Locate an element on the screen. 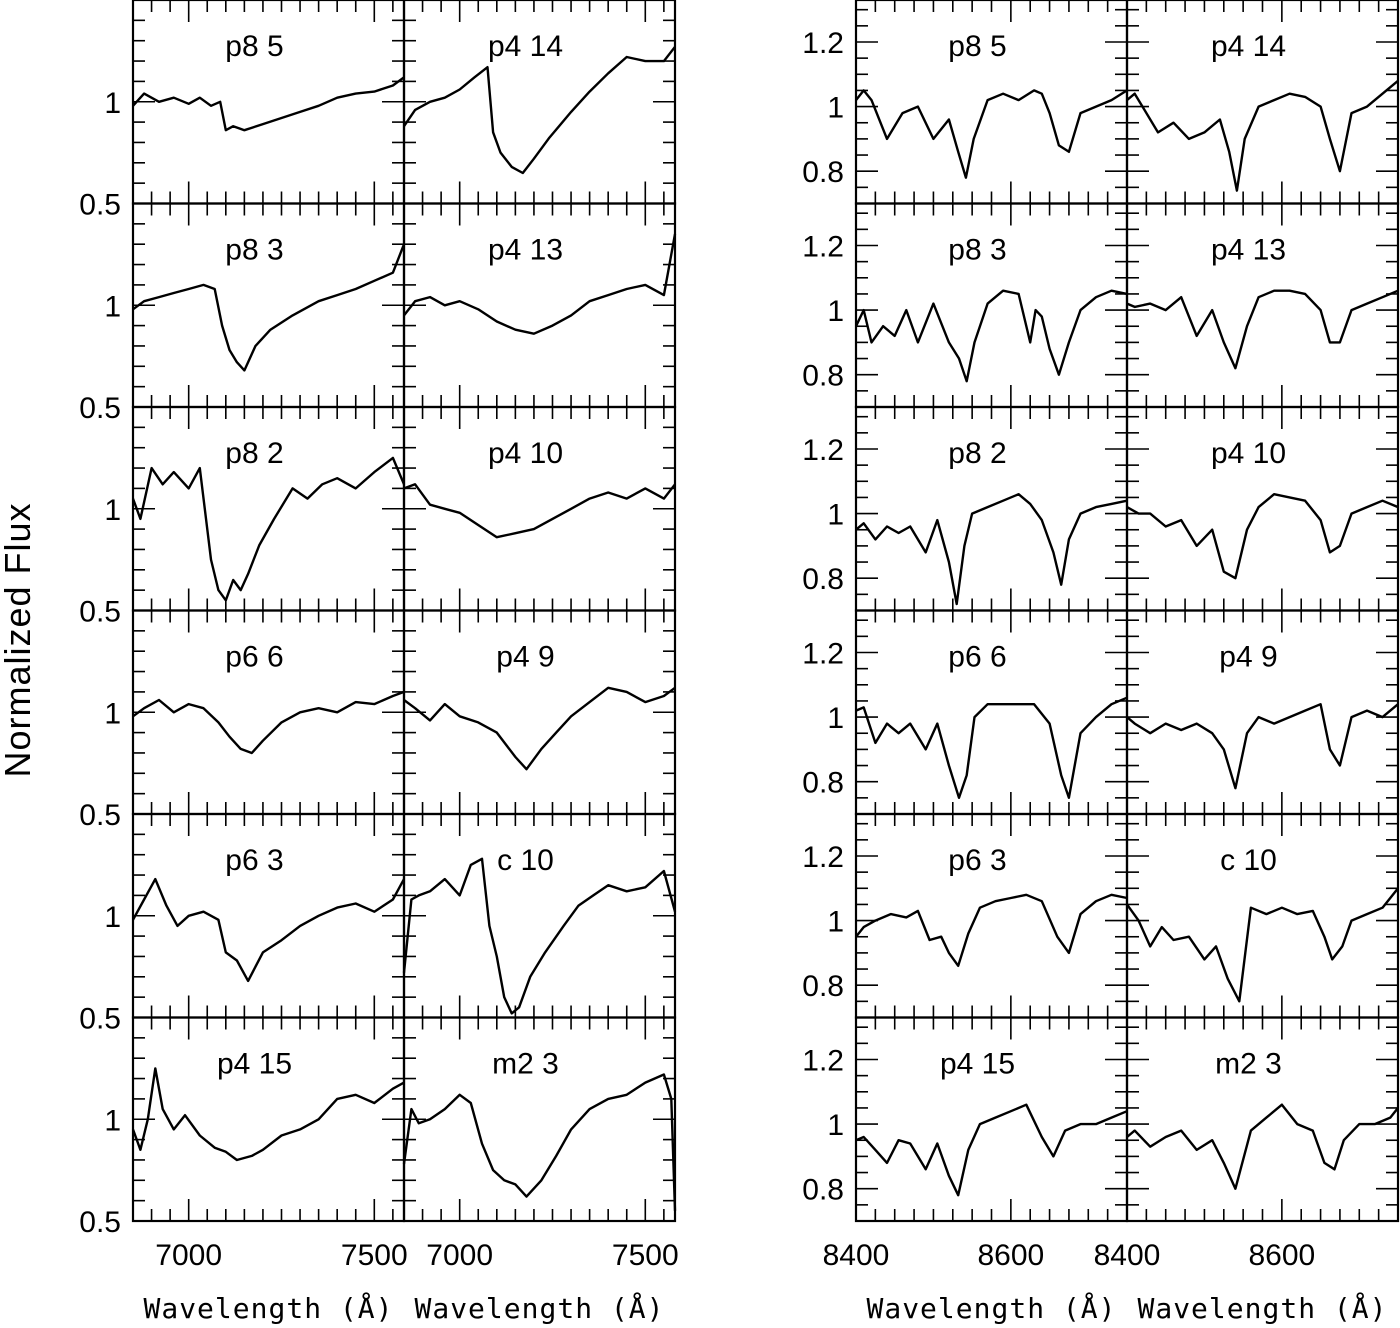 This screenshot has width=1400, height=1328. panel: 0.5 1 p8 3 is located at coordinates (242, 313).